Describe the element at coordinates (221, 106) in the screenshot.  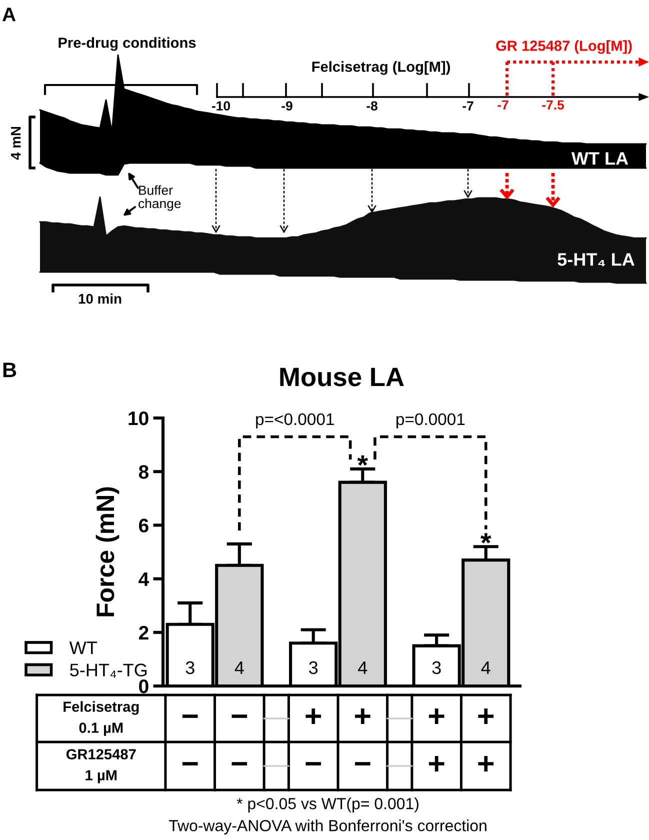
I see `annotation: -10` at that location.